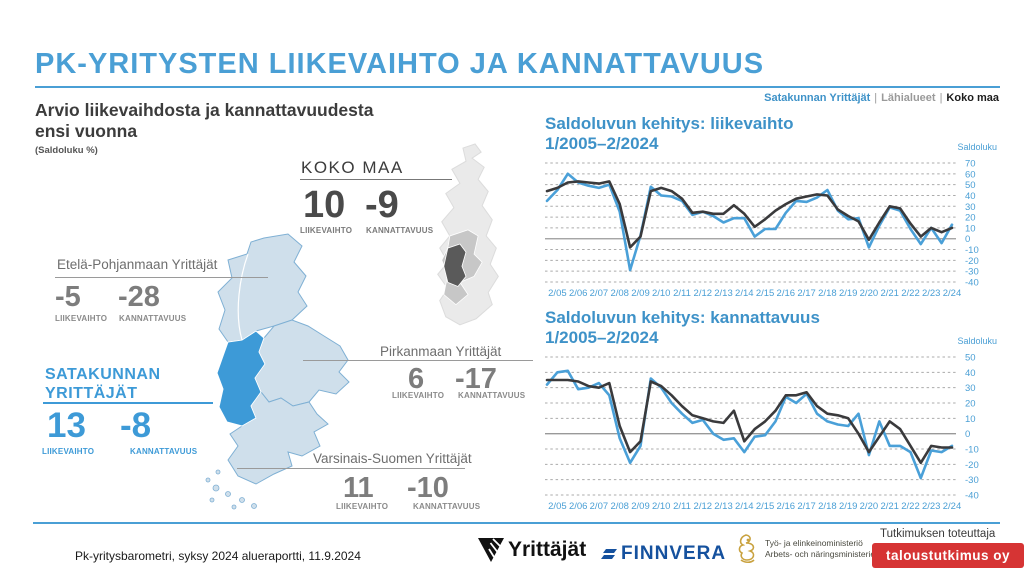 This screenshot has width=1024, height=575. Describe the element at coordinates (91, 394) in the screenshot. I see `satakunta-title-line2: YRITTÄJÄT` at that location.